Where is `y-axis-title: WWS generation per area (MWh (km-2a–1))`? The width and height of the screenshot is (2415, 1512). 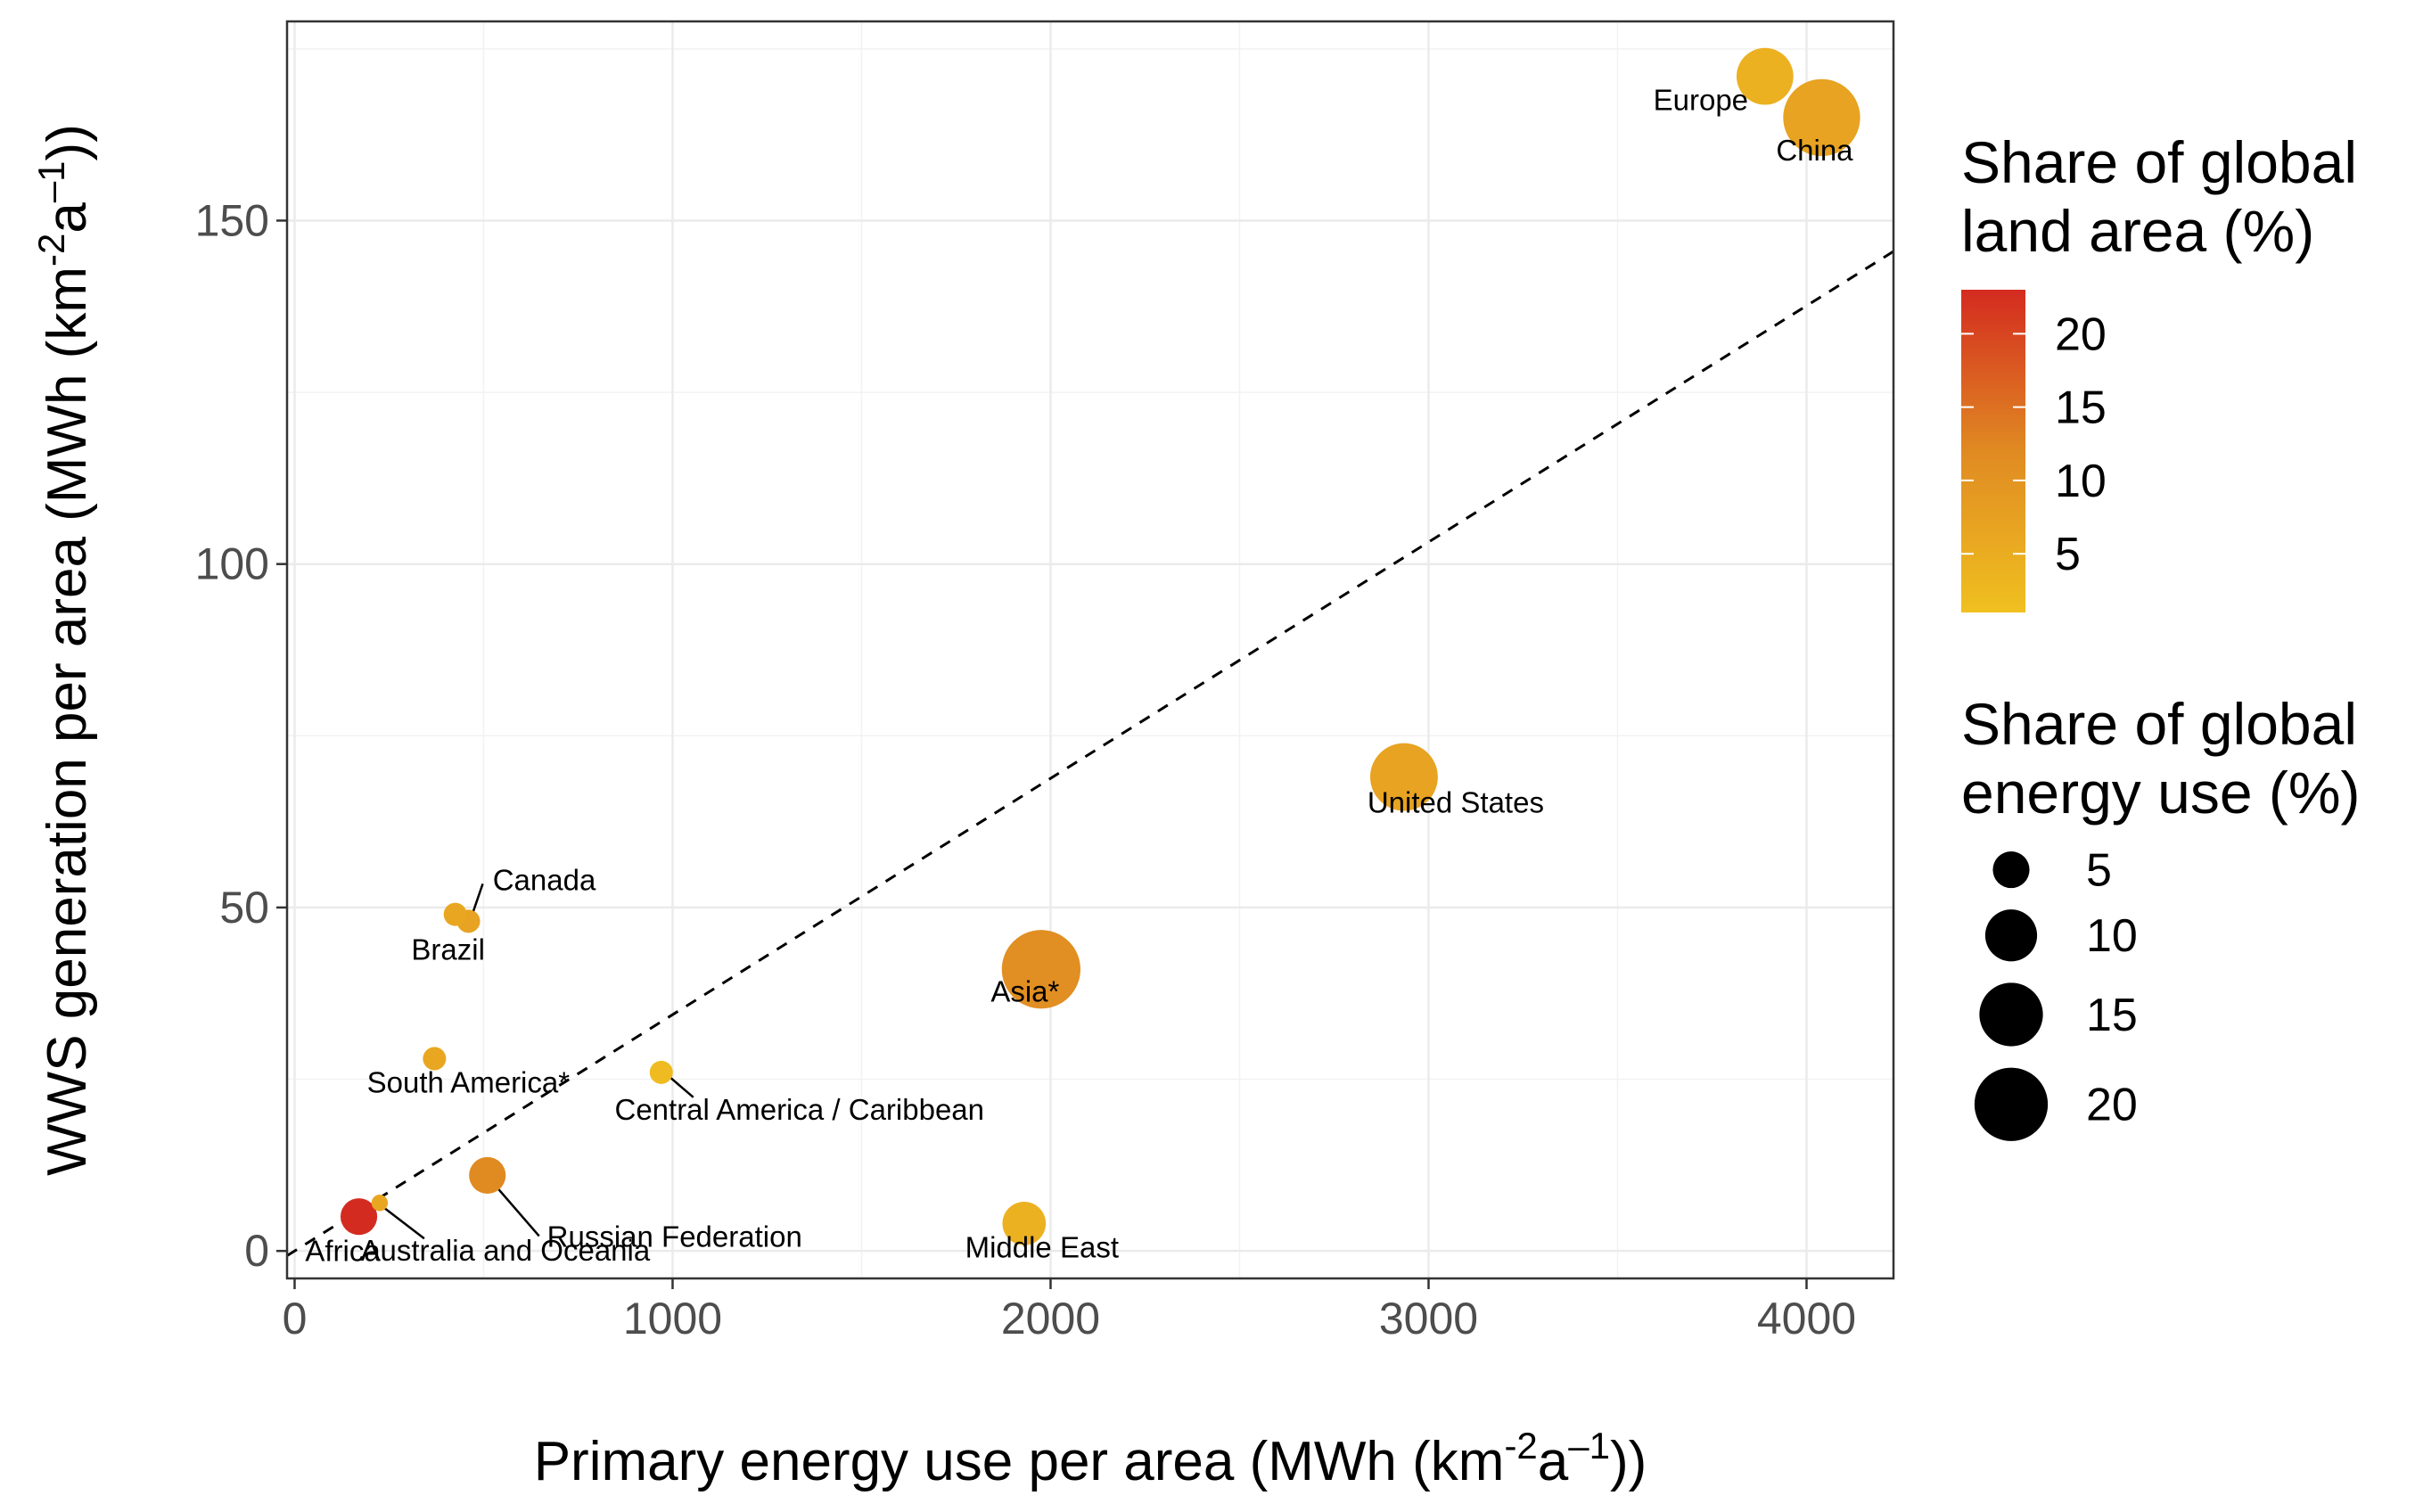 y-axis-title: WWS generation per area (MWh (km-2a–1)) is located at coordinates (64, 650).